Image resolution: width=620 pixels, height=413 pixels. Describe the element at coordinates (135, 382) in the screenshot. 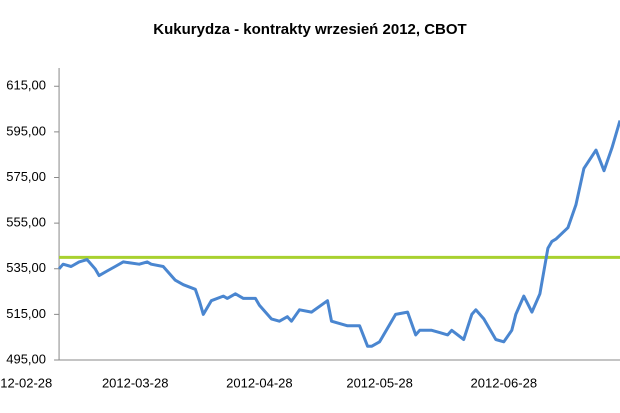

I see `x-tick-label: 2012-03-28` at that location.